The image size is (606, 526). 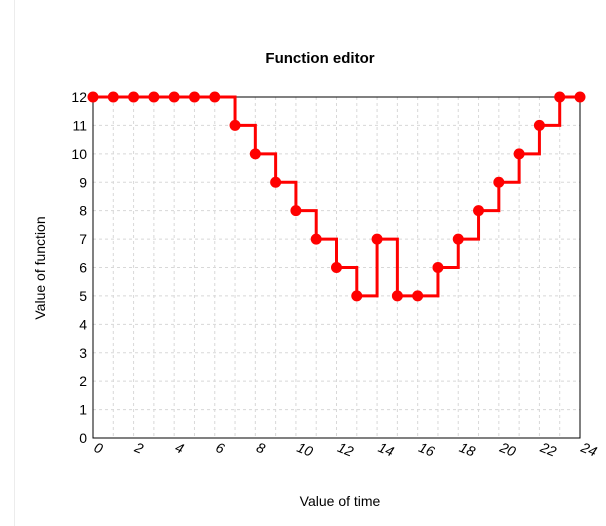 What do you see at coordinates (319, 58) in the screenshot?
I see `chart-title: Function editor` at bounding box center [319, 58].